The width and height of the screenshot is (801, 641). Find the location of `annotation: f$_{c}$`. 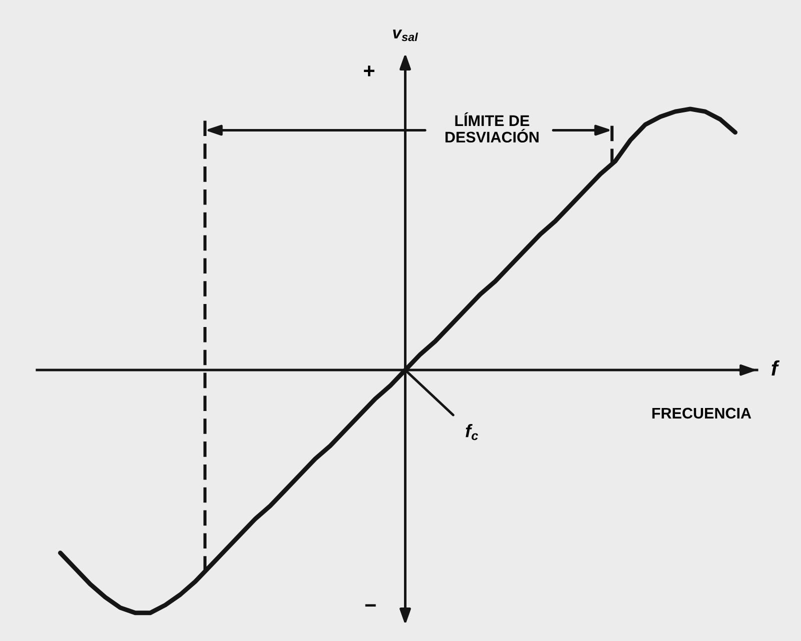

annotation: f$_{c}$ is located at coordinates (472, 432).